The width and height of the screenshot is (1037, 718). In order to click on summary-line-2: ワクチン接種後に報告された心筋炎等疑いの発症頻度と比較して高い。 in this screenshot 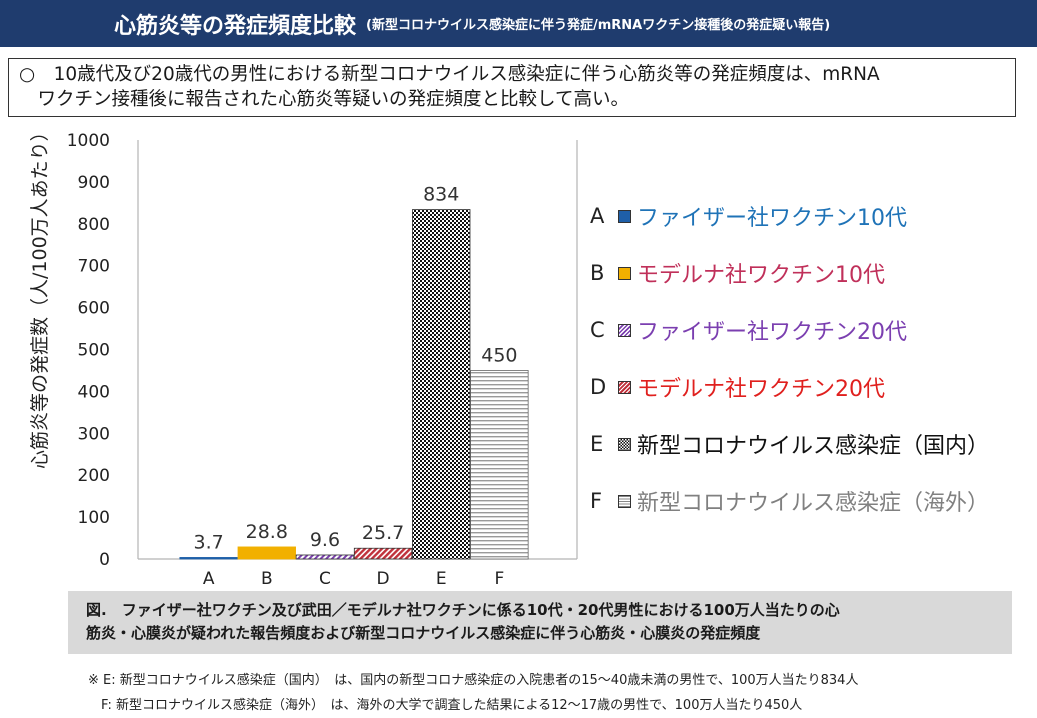, I will do `click(324, 99)`.